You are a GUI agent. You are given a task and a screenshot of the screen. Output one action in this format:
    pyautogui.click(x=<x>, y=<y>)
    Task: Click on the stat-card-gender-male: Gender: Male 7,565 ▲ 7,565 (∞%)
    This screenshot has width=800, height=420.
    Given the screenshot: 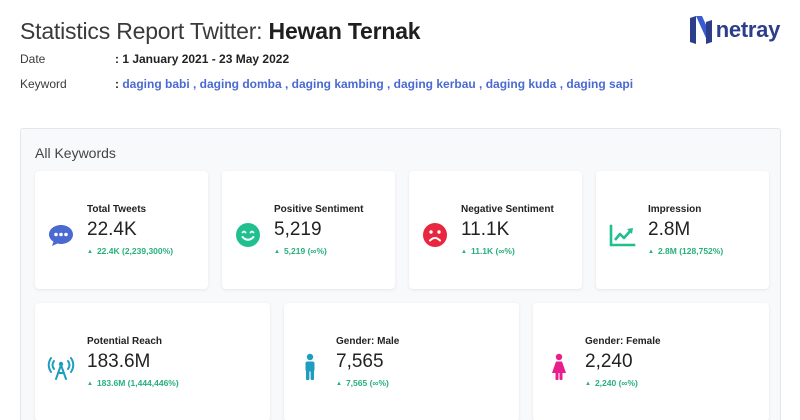 What is the action you would take?
    pyautogui.click(x=401, y=361)
    